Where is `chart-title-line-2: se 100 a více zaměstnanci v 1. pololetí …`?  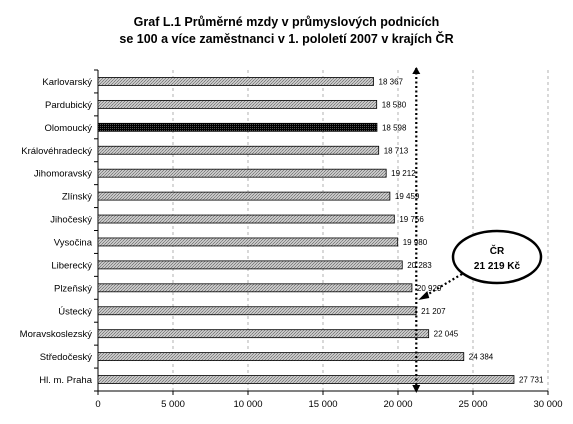 chart-title-line-2: se 100 a více zaměstnanci v 1. pololetí … is located at coordinates (286, 39).